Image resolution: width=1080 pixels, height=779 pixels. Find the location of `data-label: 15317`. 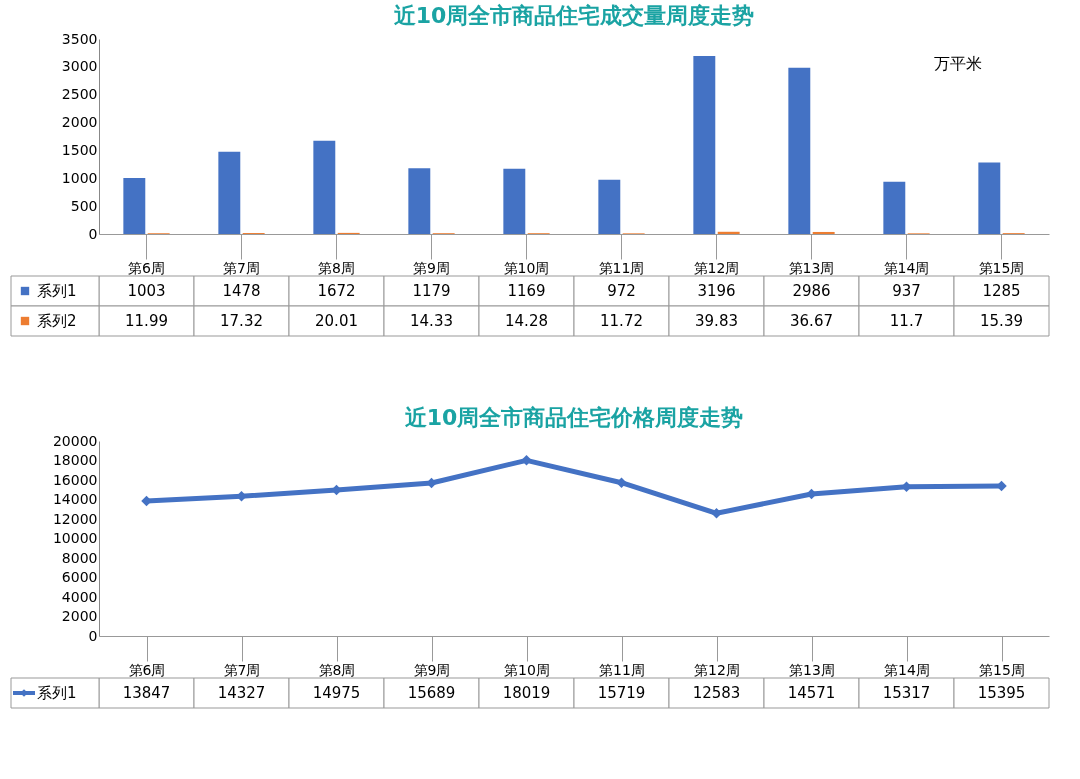

data-label: 15317 is located at coordinates (906, 693).